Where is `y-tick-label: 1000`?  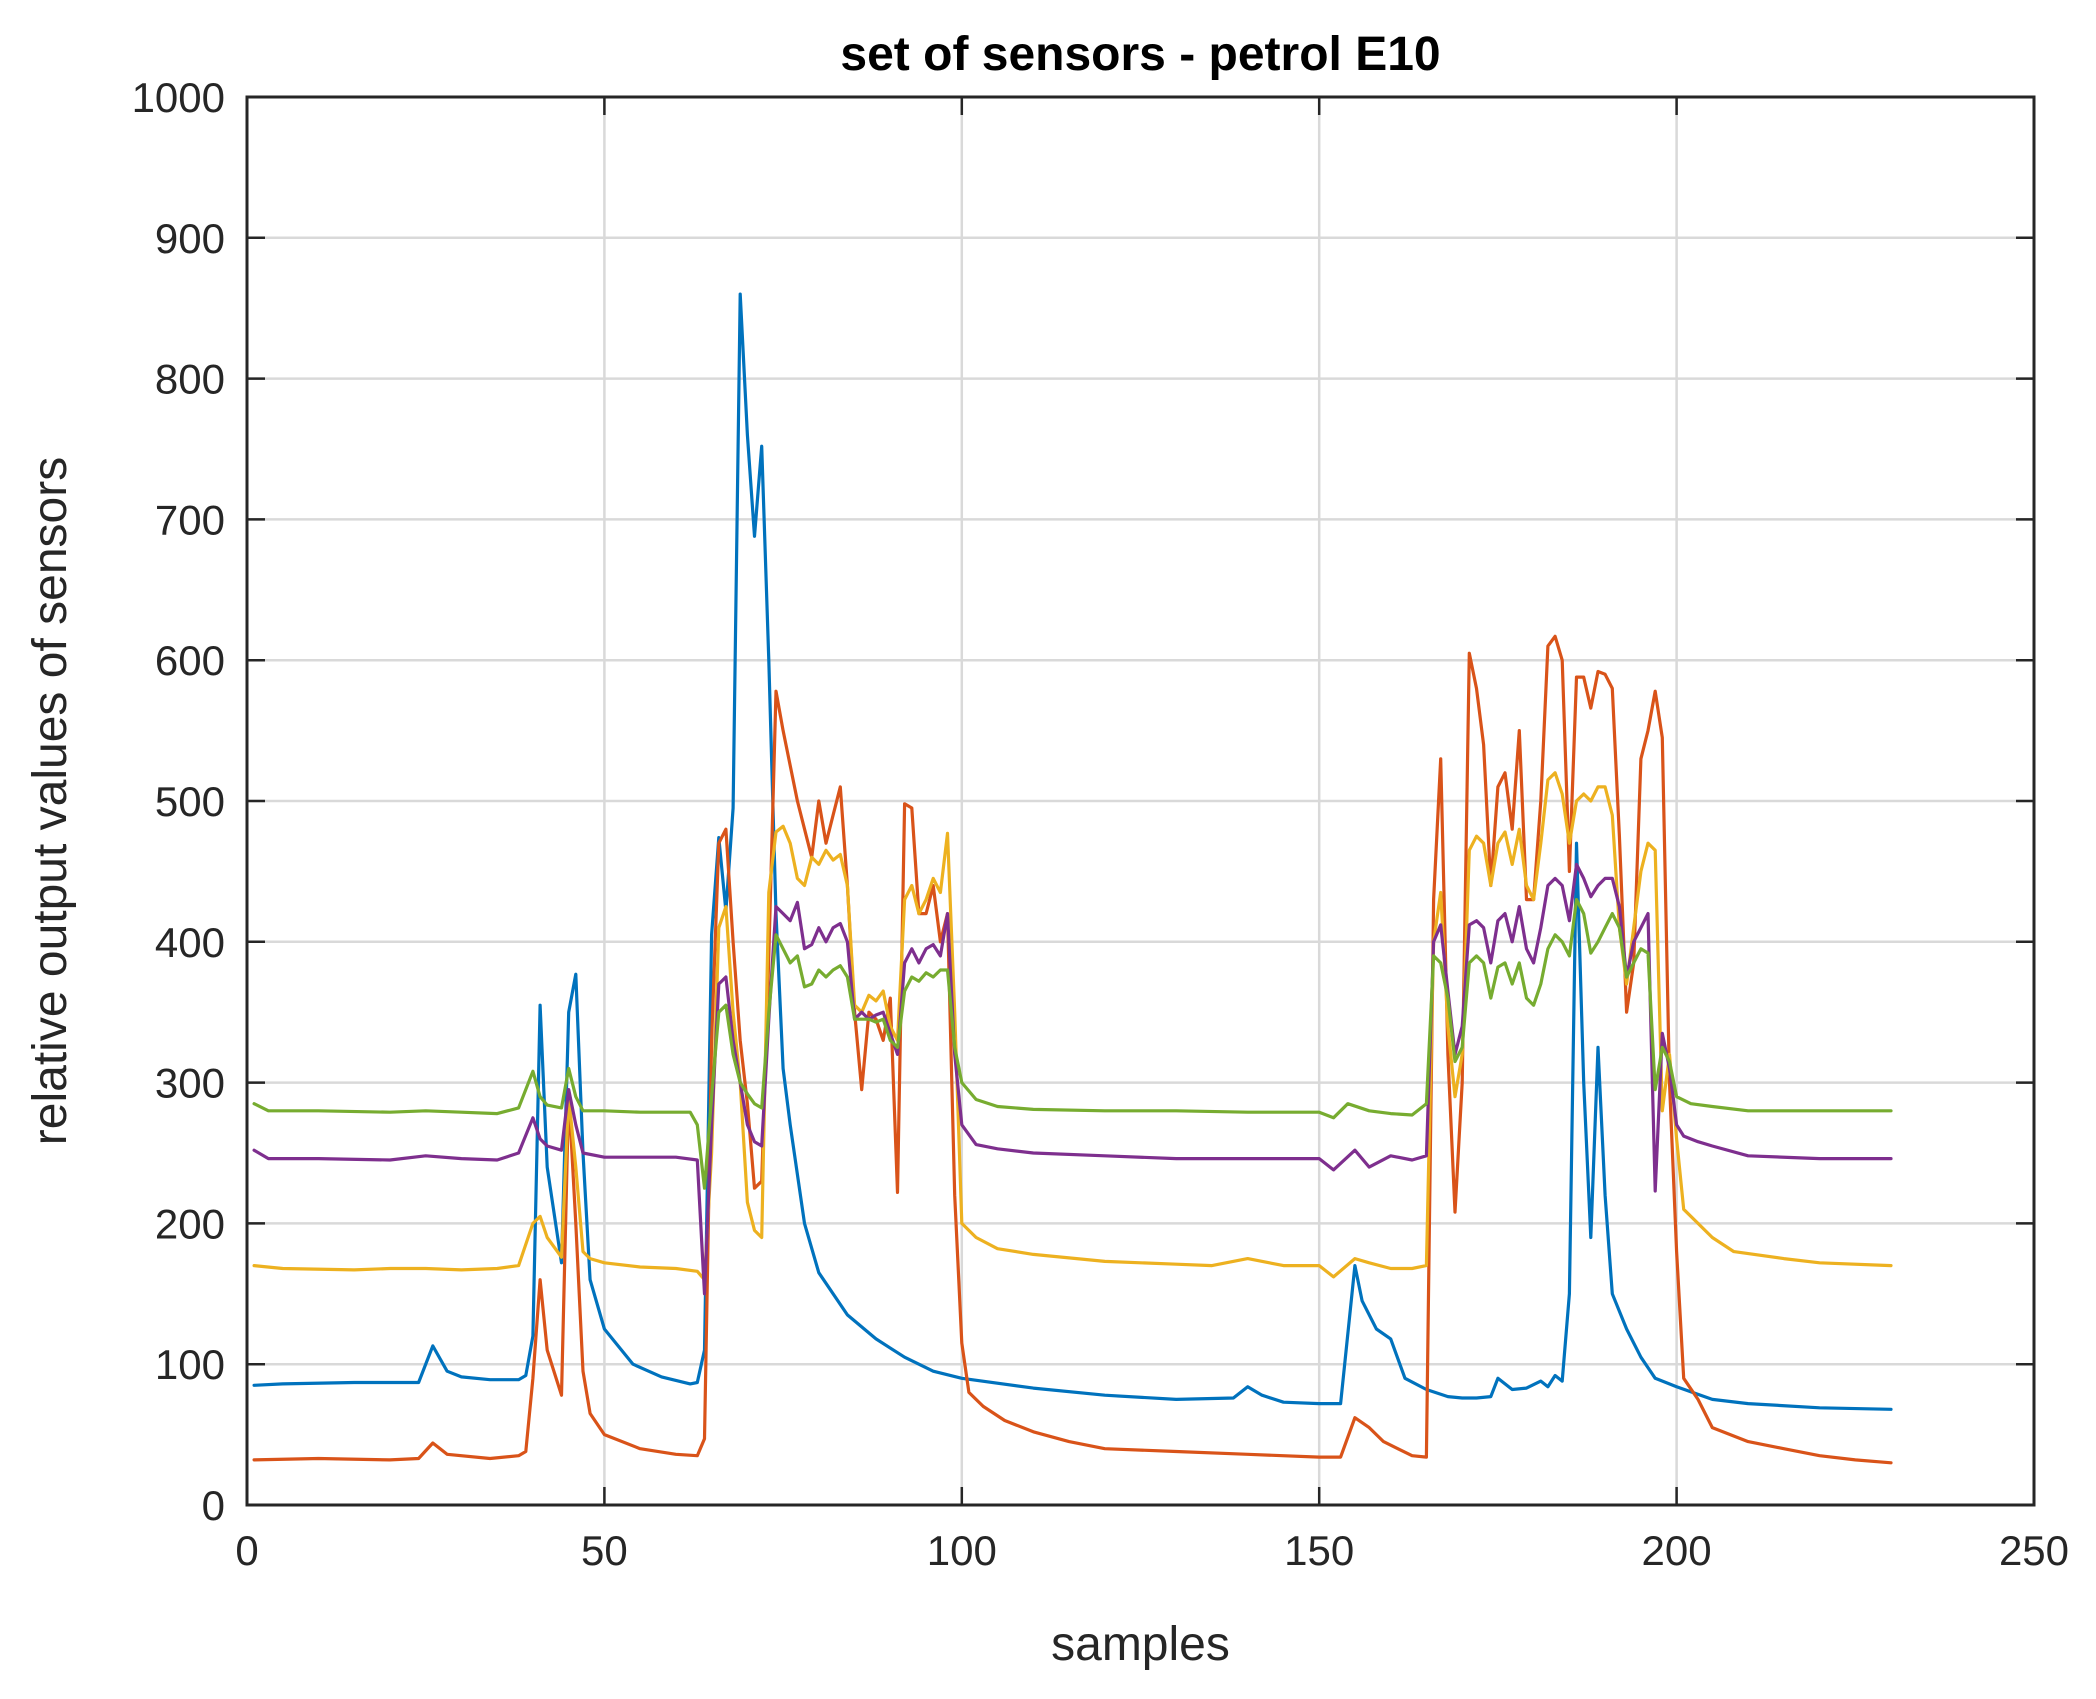 y-tick-label: 1000 is located at coordinates (178, 97).